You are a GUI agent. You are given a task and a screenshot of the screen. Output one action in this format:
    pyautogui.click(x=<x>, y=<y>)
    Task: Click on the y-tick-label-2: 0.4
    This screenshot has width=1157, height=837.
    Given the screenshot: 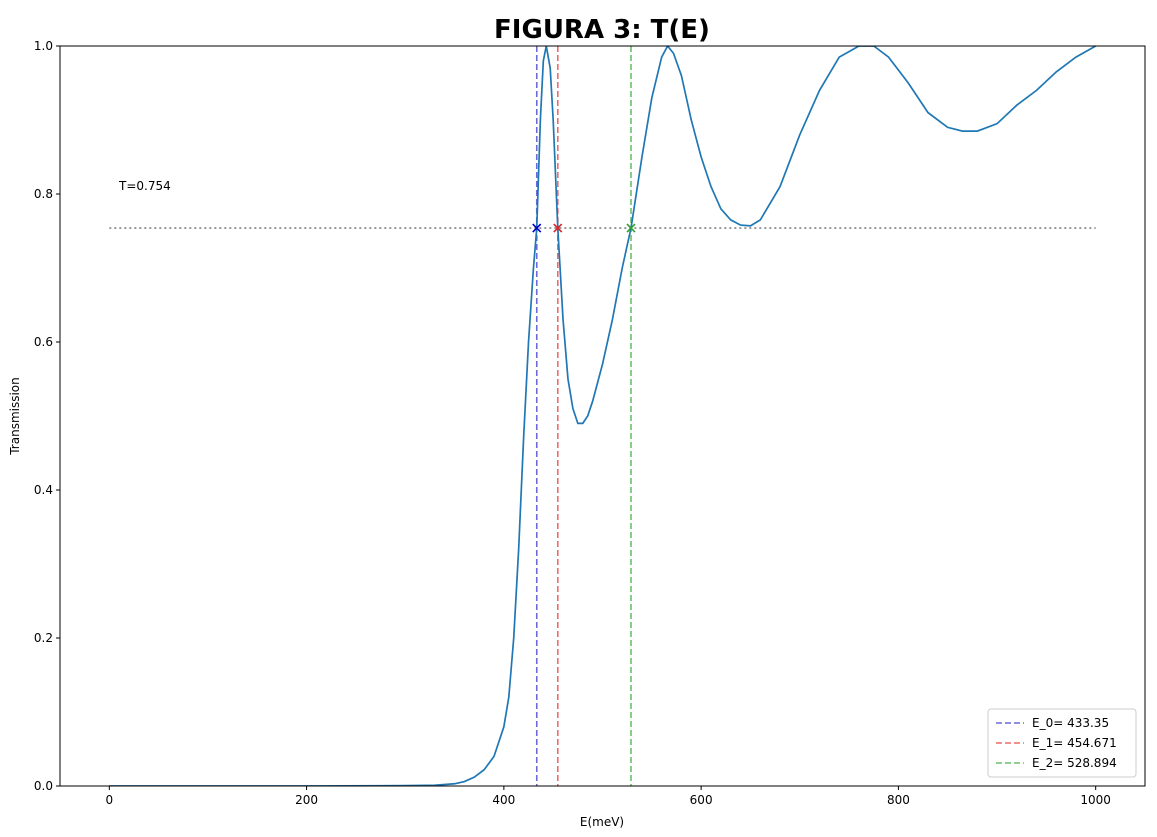 What is the action you would take?
    pyautogui.click(x=43, y=490)
    